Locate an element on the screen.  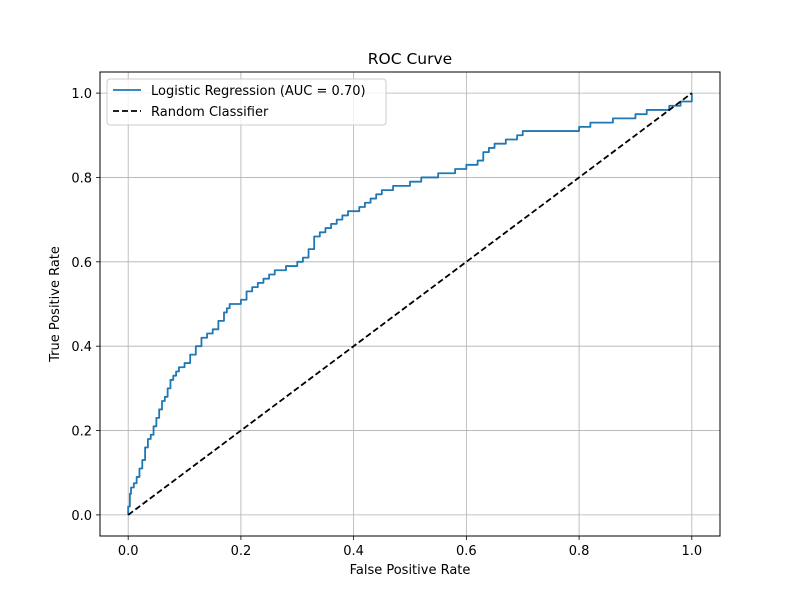
x-tick-label: 0.4 is located at coordinates (353, 551).